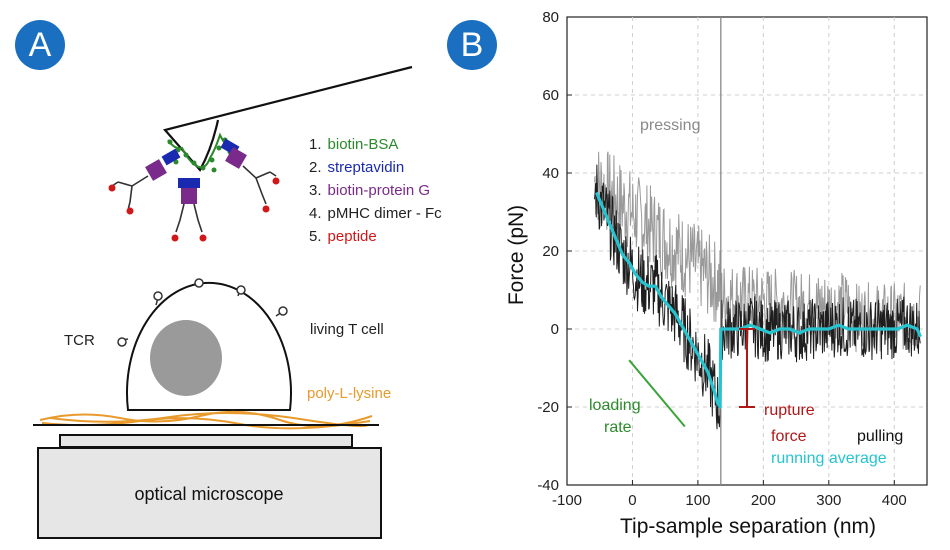 Image resolution: width=950 pixels, height=550 pixels. Describe the element at coordinates (829, 458) in the screenshot. I see `annotation-running-average: running average` at that location.